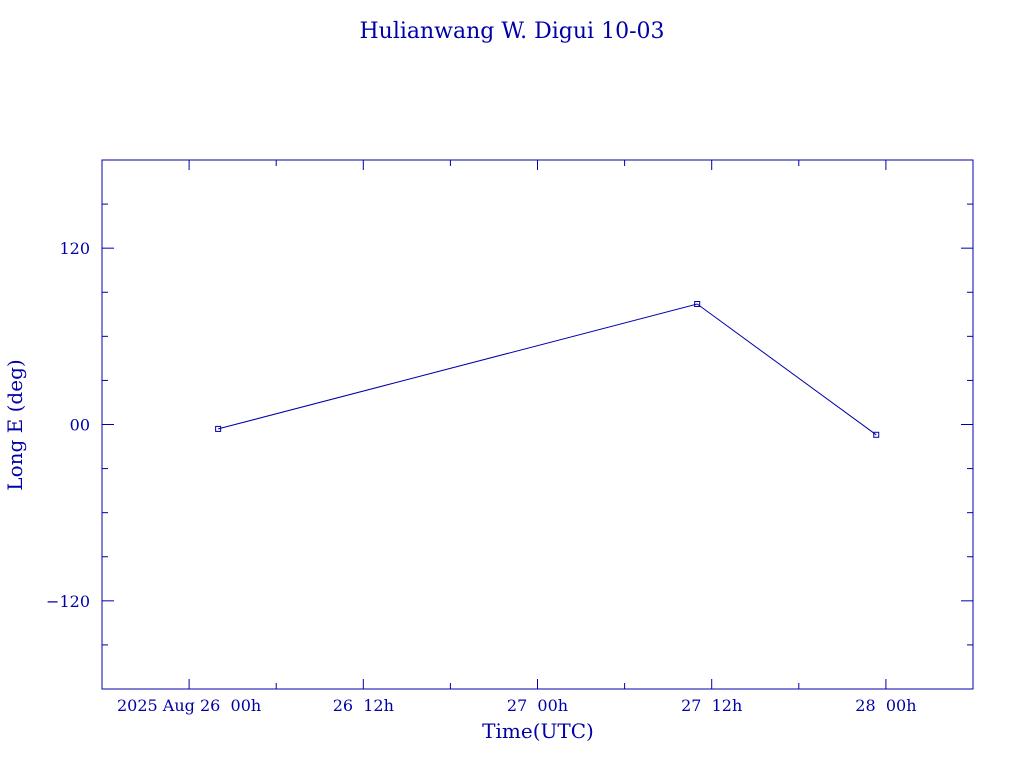 Image resolution: width=1024 pixels, height=768 pixels. What do you see at coordinates (68, 601) in the screenshot?
I see `y-tick-label: −120` at bounding box center [68, 601].